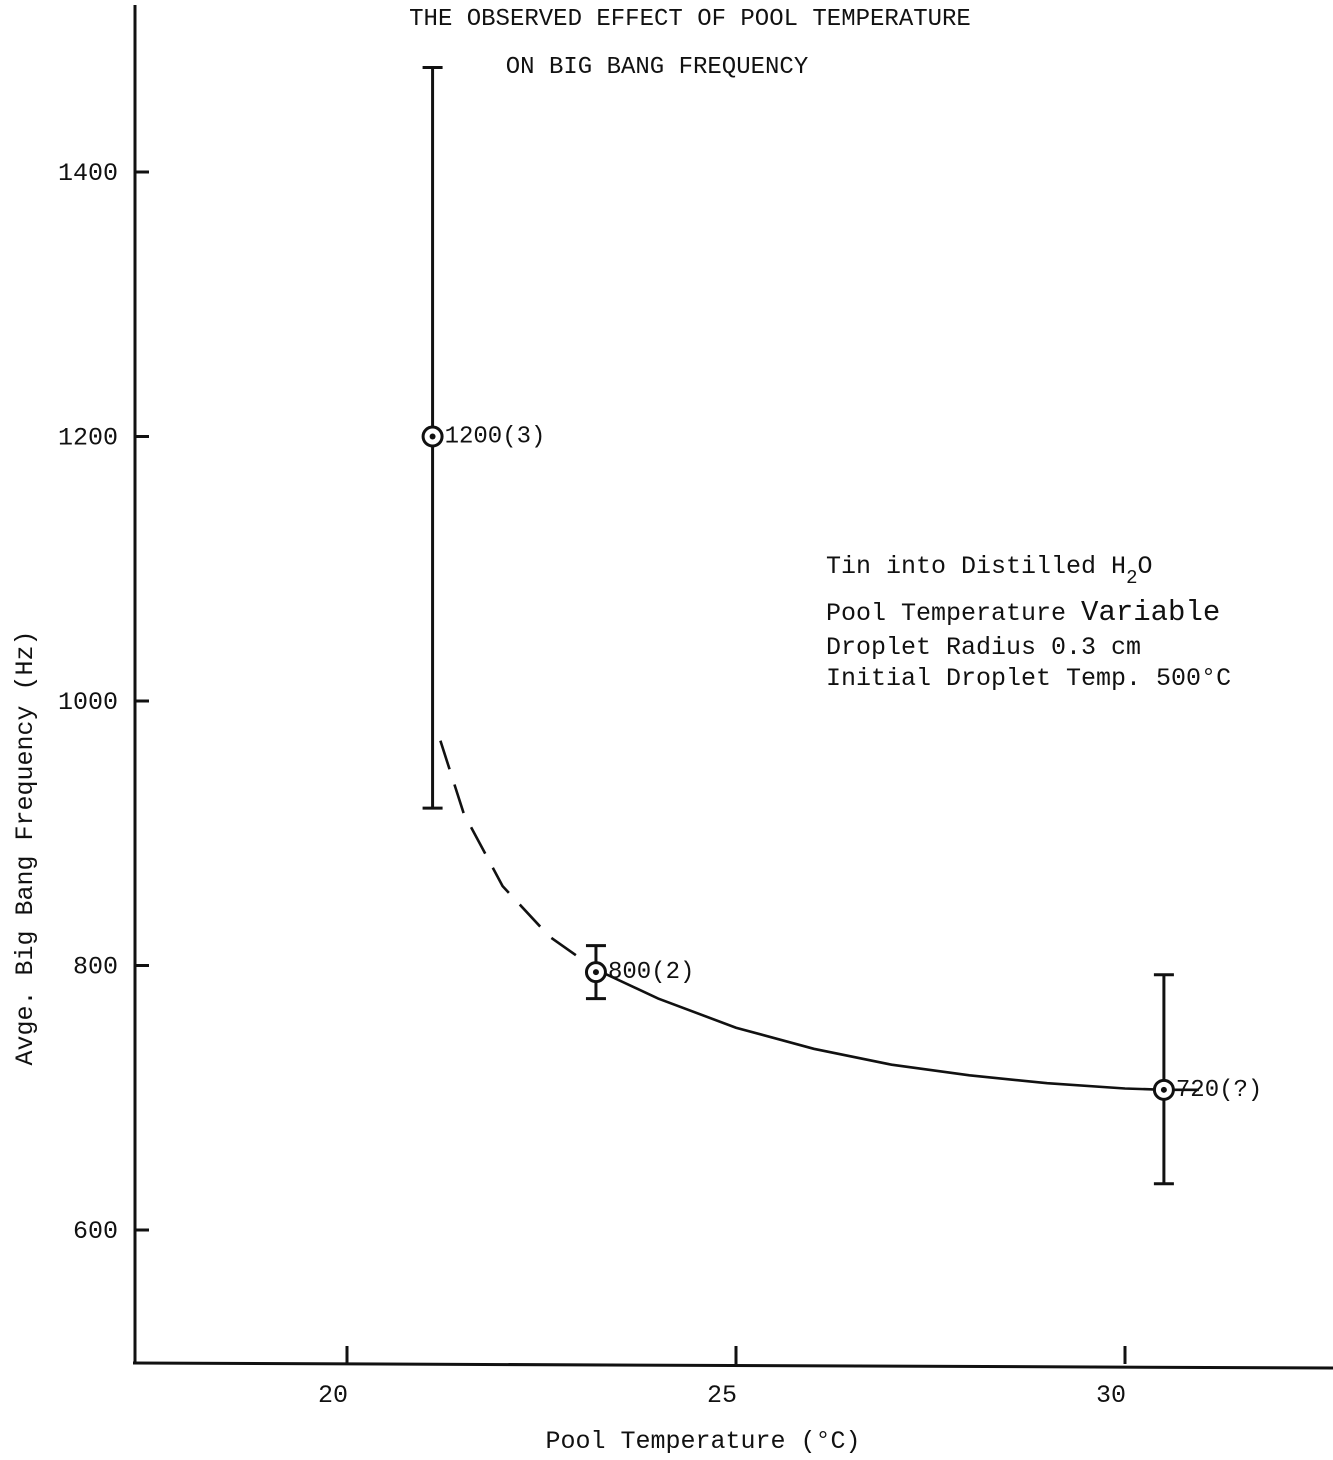 This screenshot has width=1333, height=1460. Describe the element at coordinates (1131, 578) in the screenshot. I see `annotation-line-1-subscript: 2` at that location.